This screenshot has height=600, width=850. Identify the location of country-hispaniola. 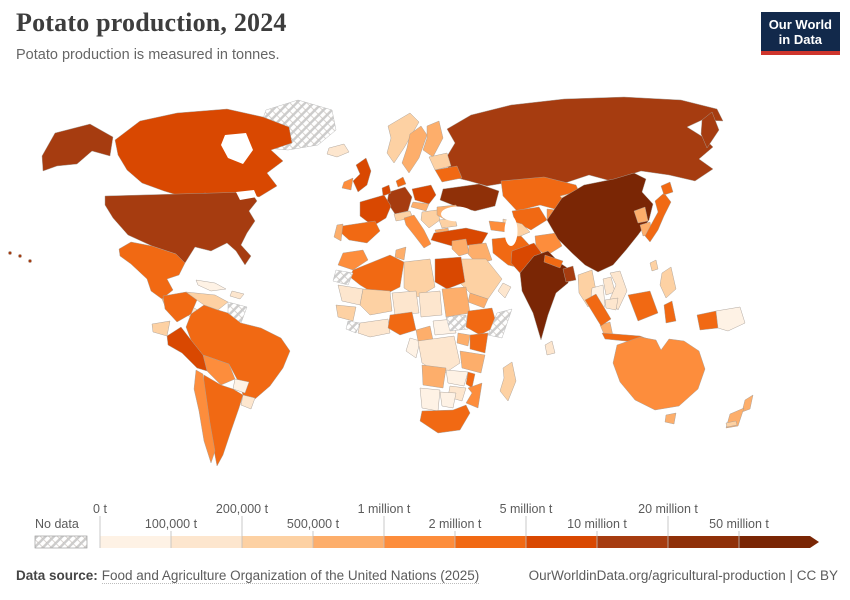
(237, 295).